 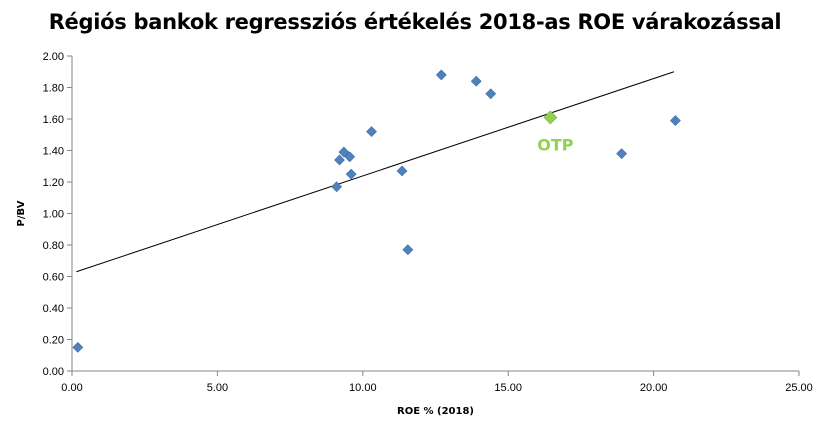 What do you see at coordinates (799, 388) in the screenshot?
I see `x-tick-label: 25.00` at bounding box center [799, 388].